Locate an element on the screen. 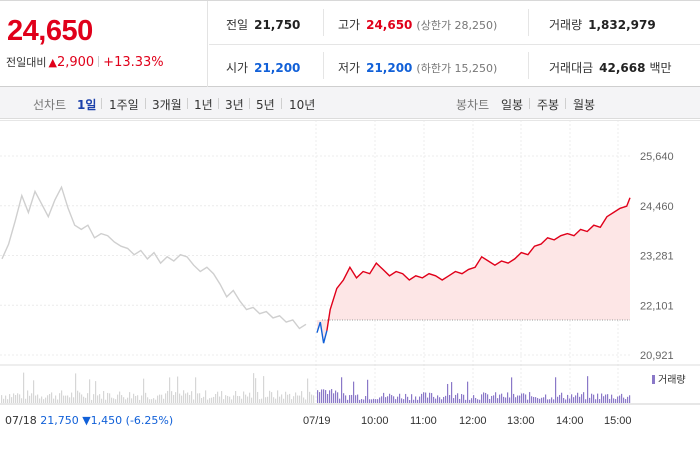 This screenshot has width=700, height=450. tab-1y: 1년 is located at coordinates (203, 105).